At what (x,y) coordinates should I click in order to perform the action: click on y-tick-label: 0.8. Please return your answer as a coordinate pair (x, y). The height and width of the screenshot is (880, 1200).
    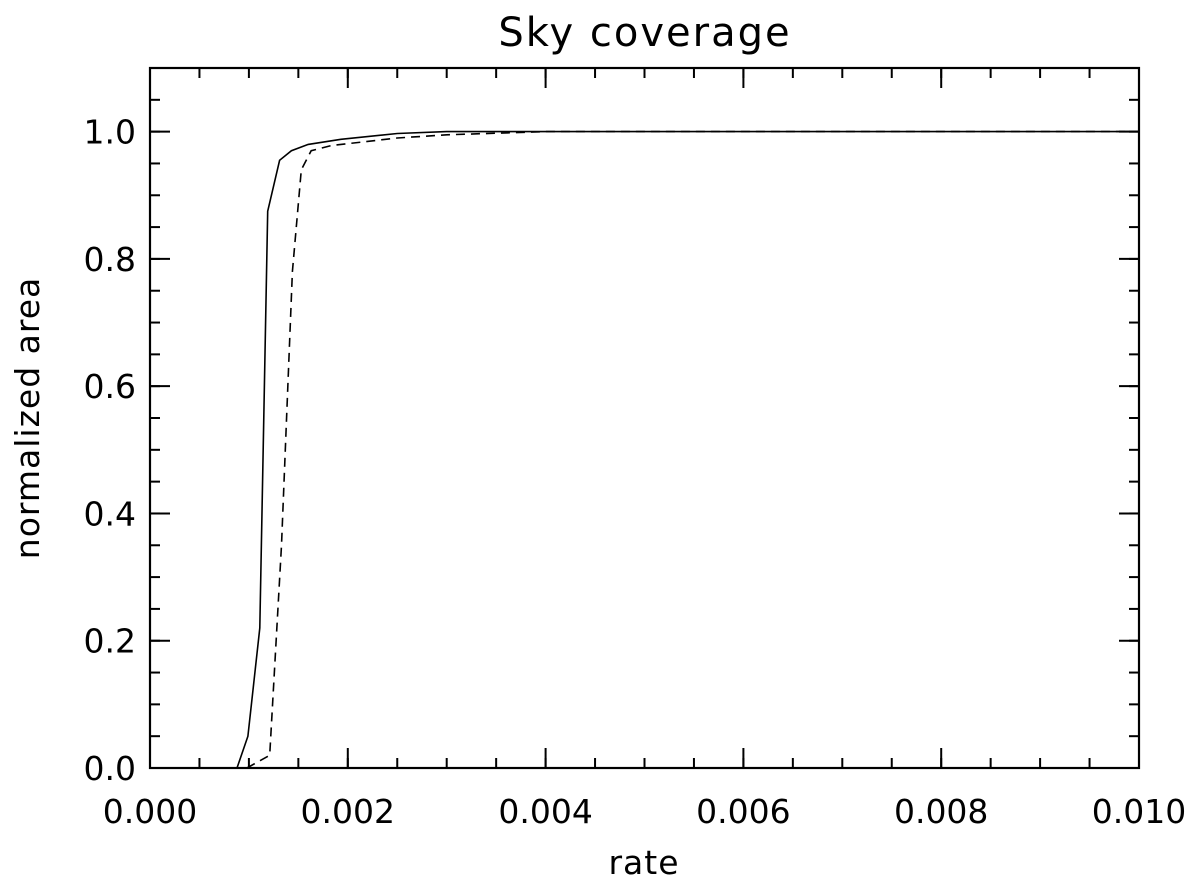
    Looking at the image, I should click on (110, 259).